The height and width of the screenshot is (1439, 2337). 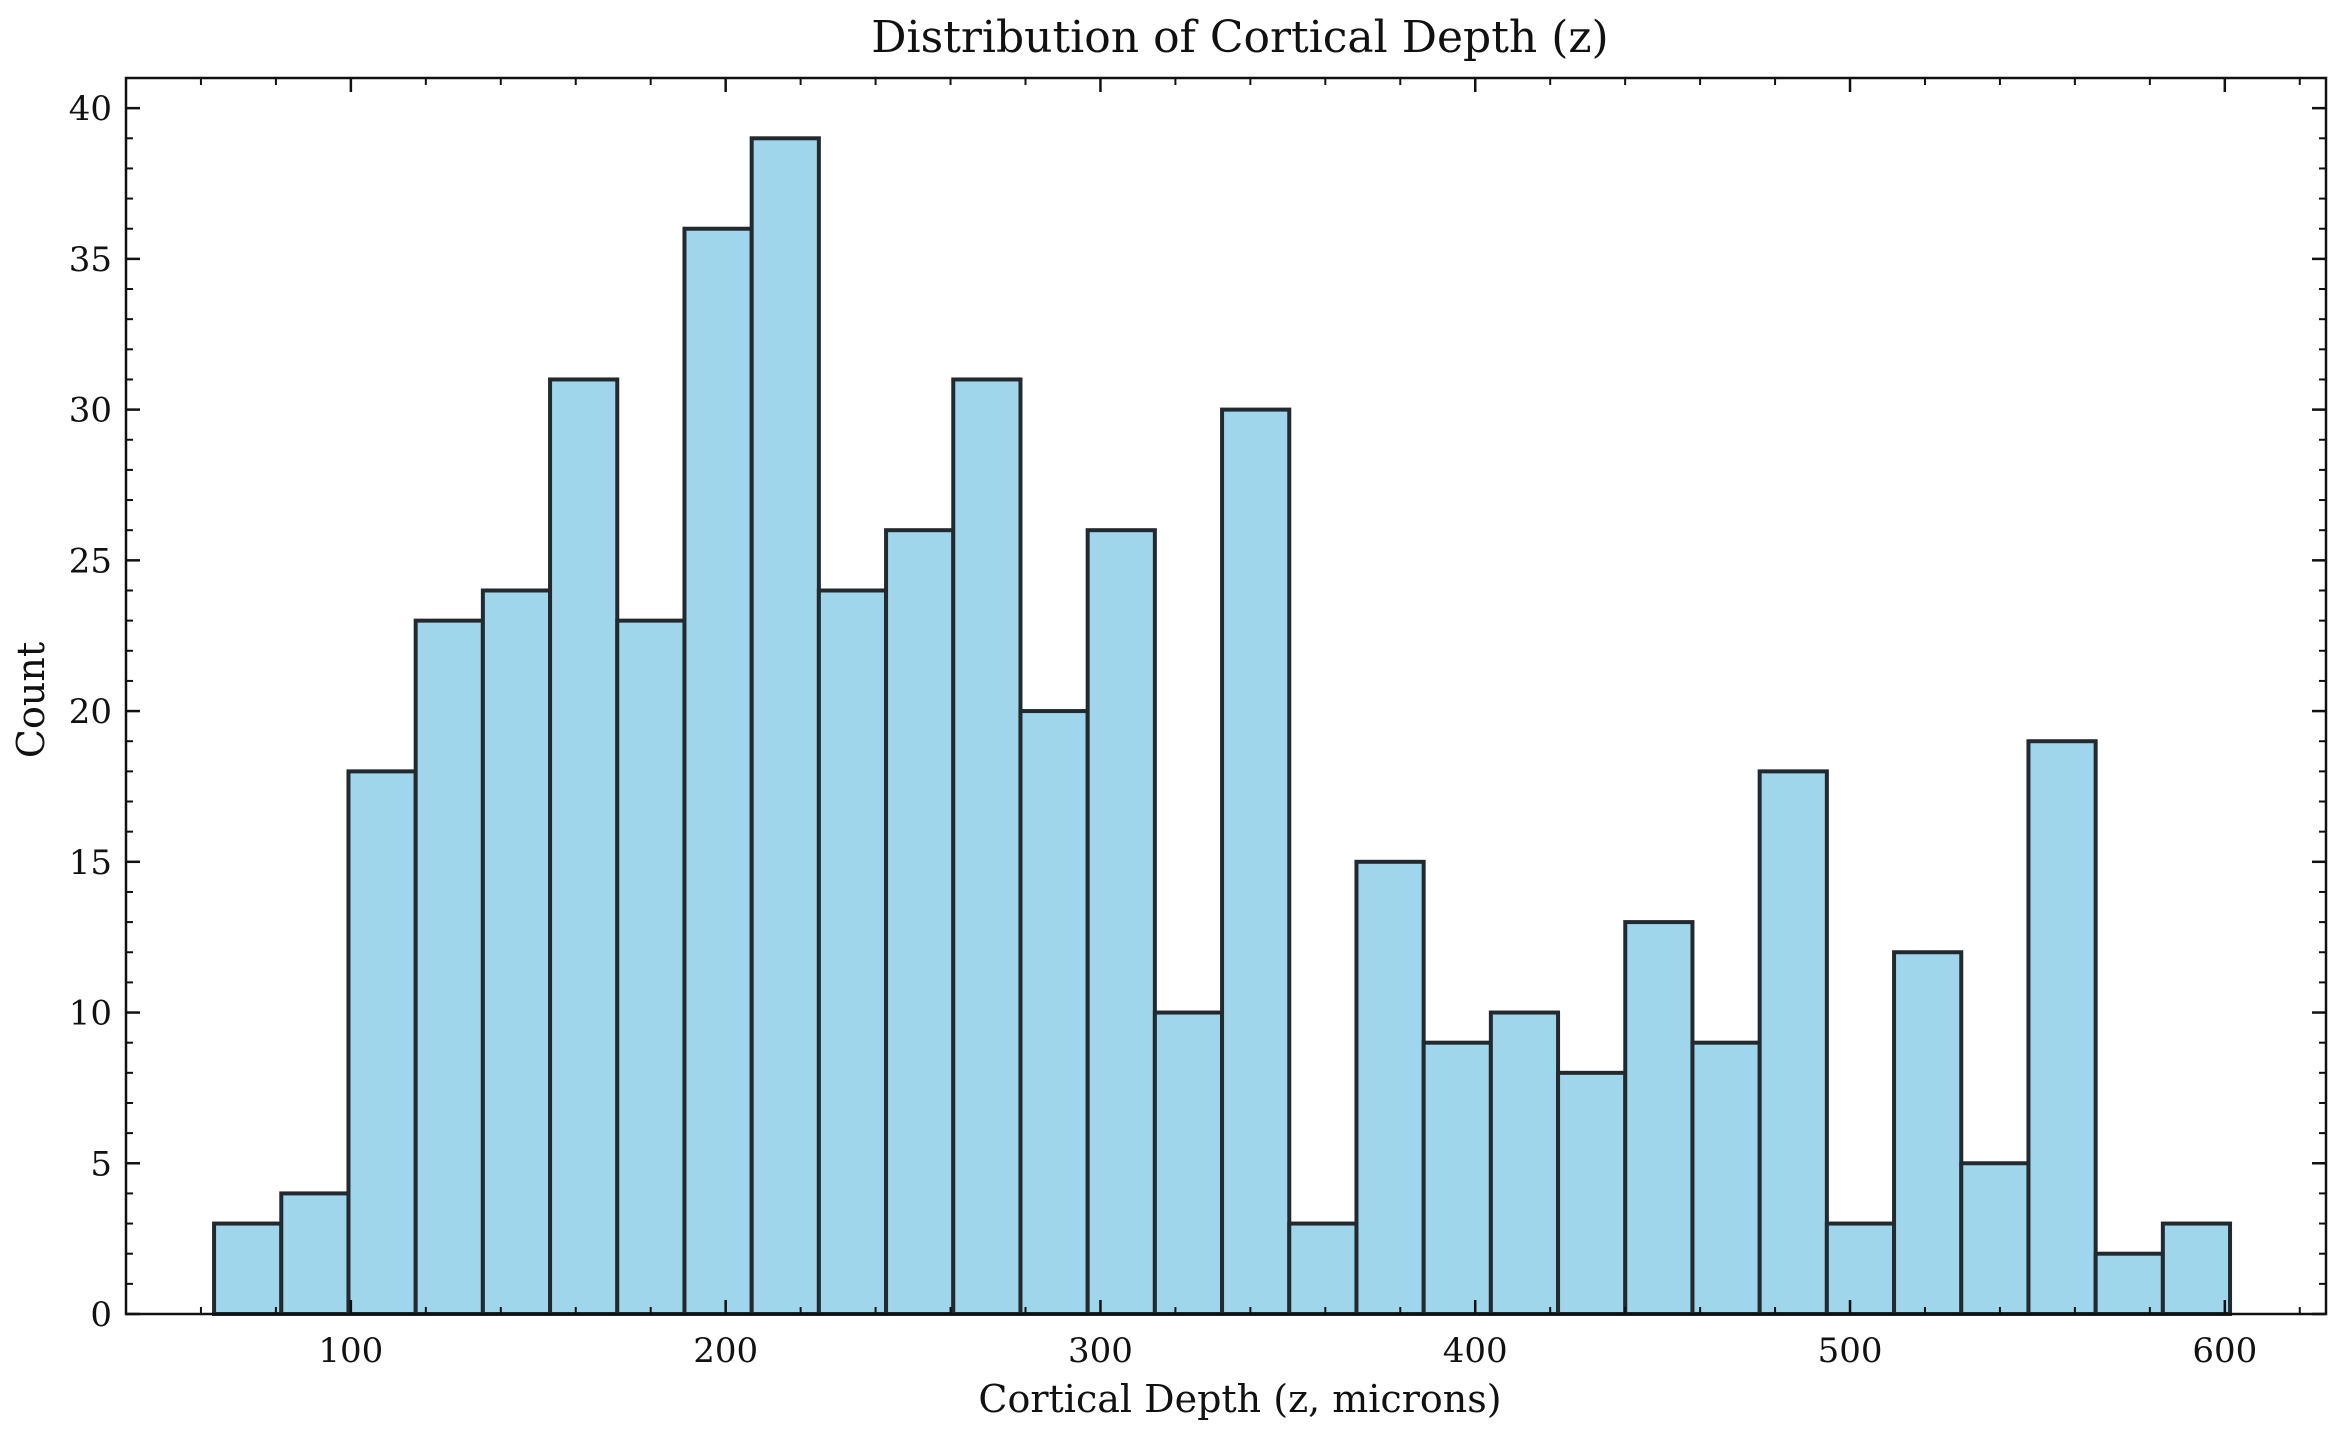 What do you see at coordinates (1239, 37) in the screenshot?
I see `chart-title: Distribution of Cortical Depth (z)` at bounding box center [1239, 37].